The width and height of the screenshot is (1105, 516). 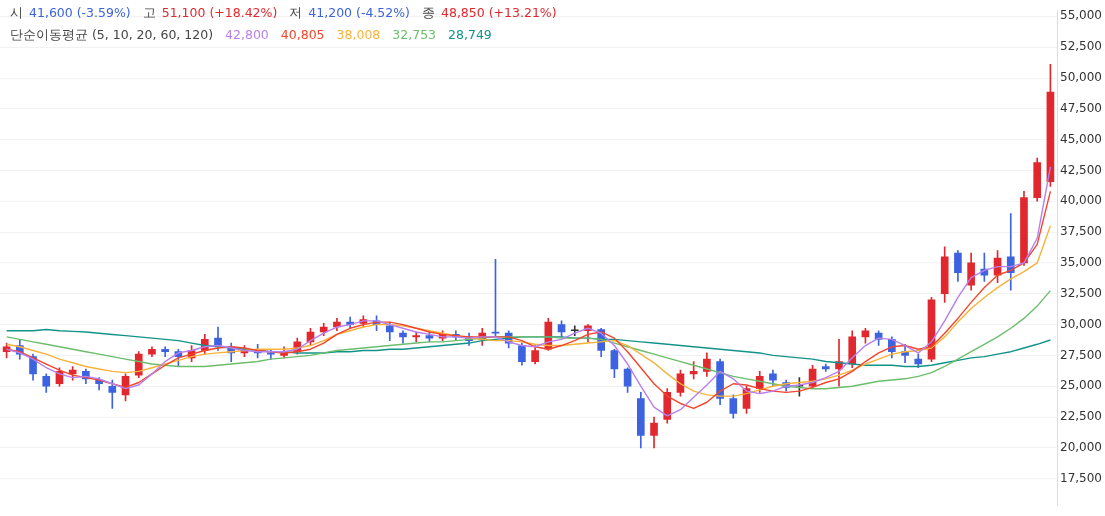 I want to click on y-tick-label: 27,500, so click(x=1081, y=354).